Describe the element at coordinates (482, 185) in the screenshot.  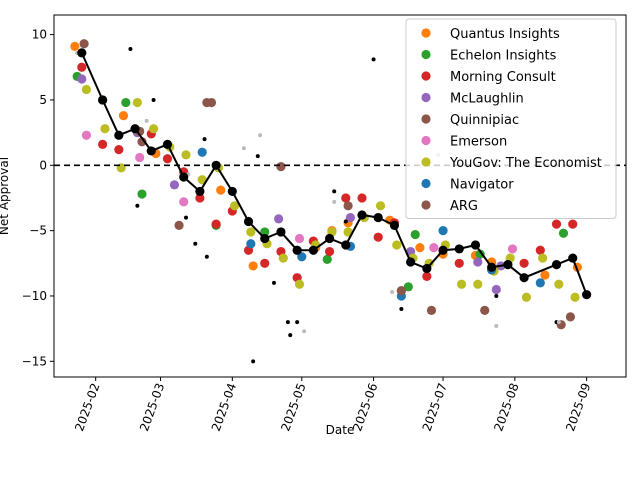
I see `legend-label: Navigator` at that location.